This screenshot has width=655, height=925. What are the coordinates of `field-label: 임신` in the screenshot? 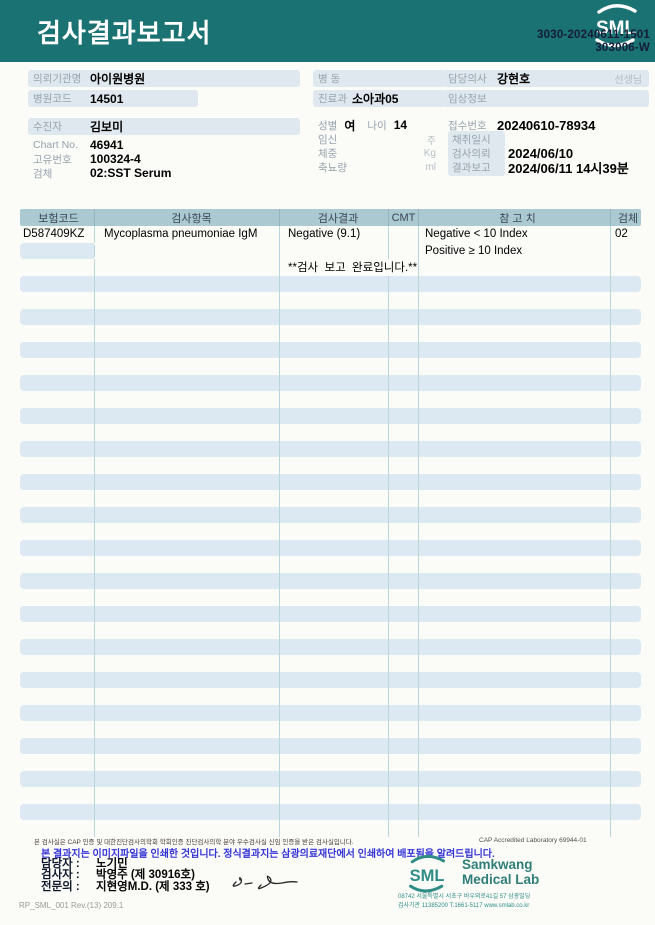 It's located at (328, 139).